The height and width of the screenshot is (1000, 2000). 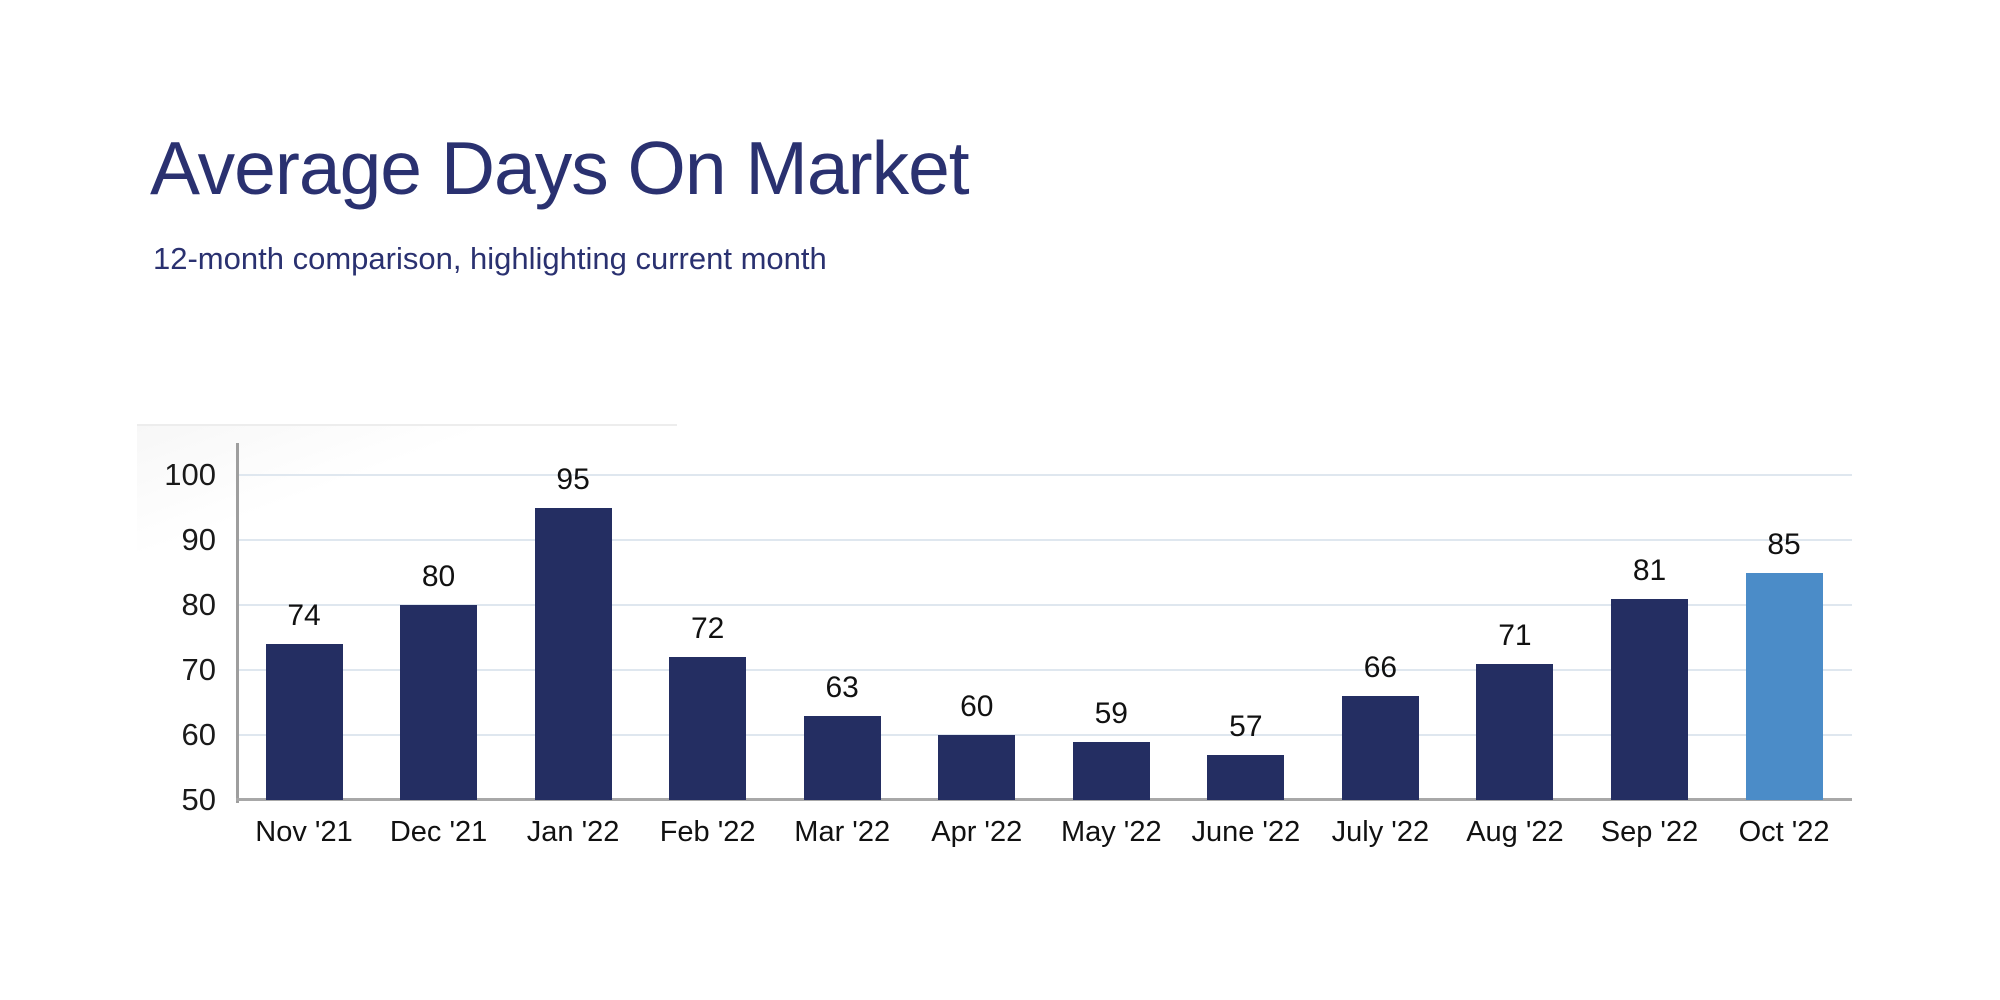 I want to click on y-axis-tick-label: 60, so click(x=198, y=734).